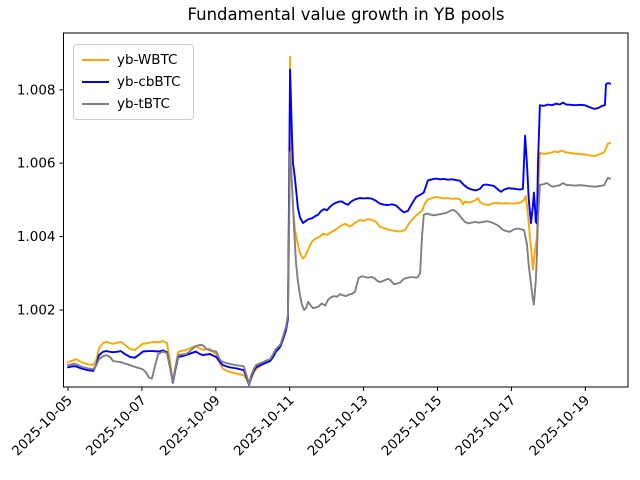  Describe the element at coordinates (190, 426) in the screenshot. I see `x-tick-label: 2025-10-09` at that location.